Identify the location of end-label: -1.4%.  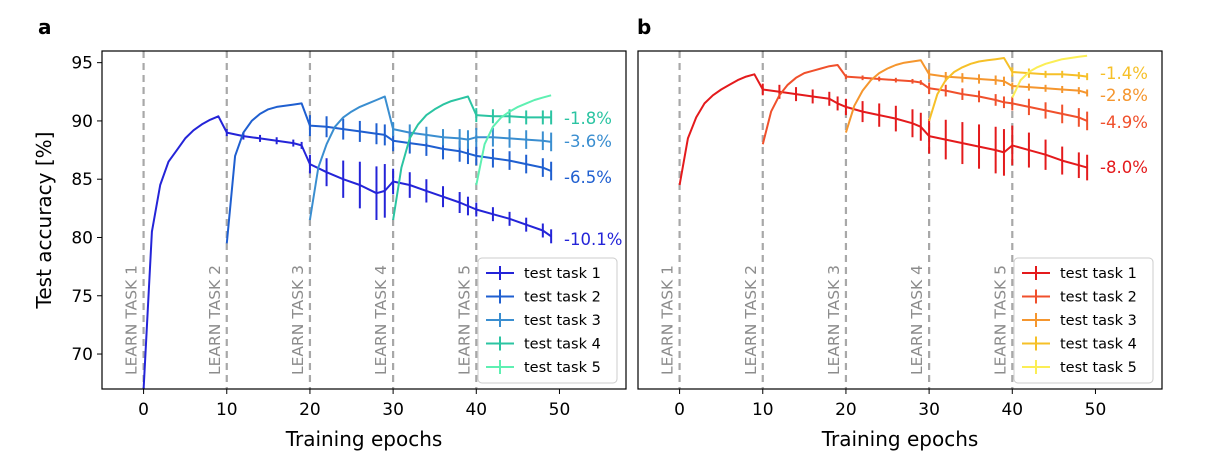
(1124, 73).